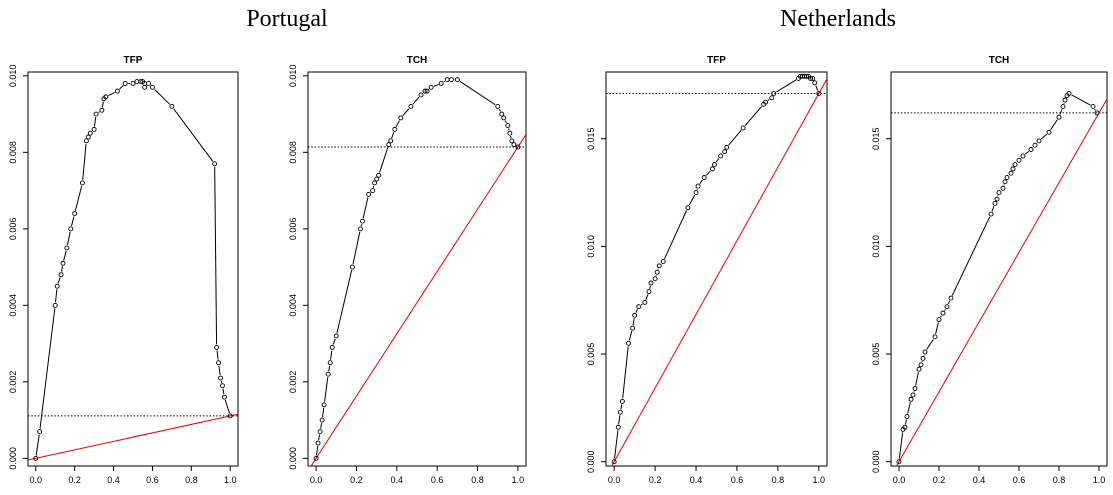 The height and width of the screenshot is (495, 1113). Describe the element at coordinates (418, 300) in the screenshot. I see `panel-2-diagonal-line` at that location.